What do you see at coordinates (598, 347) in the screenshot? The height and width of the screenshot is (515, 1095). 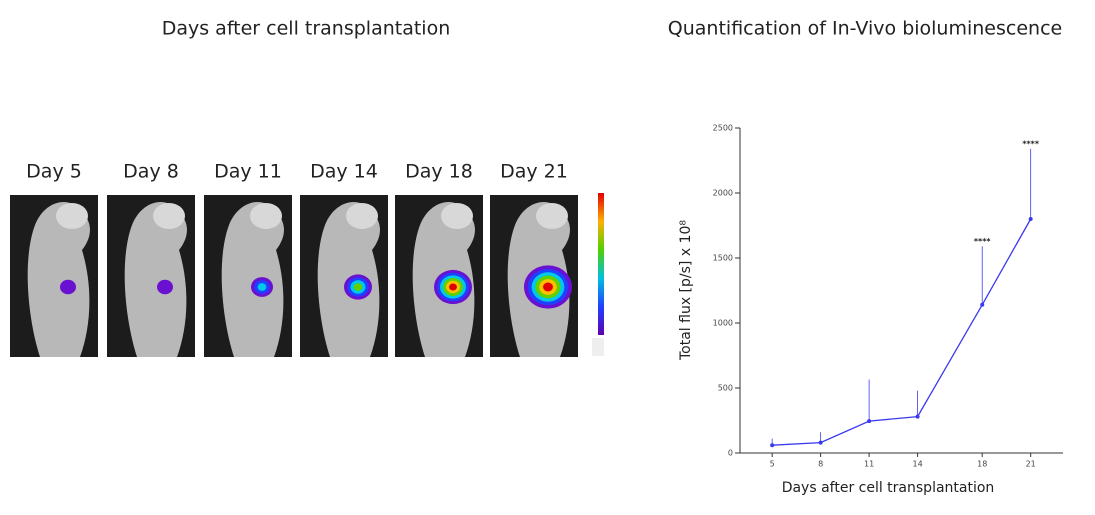 I see `color-bar-legend` at bounding box center [598, 347].